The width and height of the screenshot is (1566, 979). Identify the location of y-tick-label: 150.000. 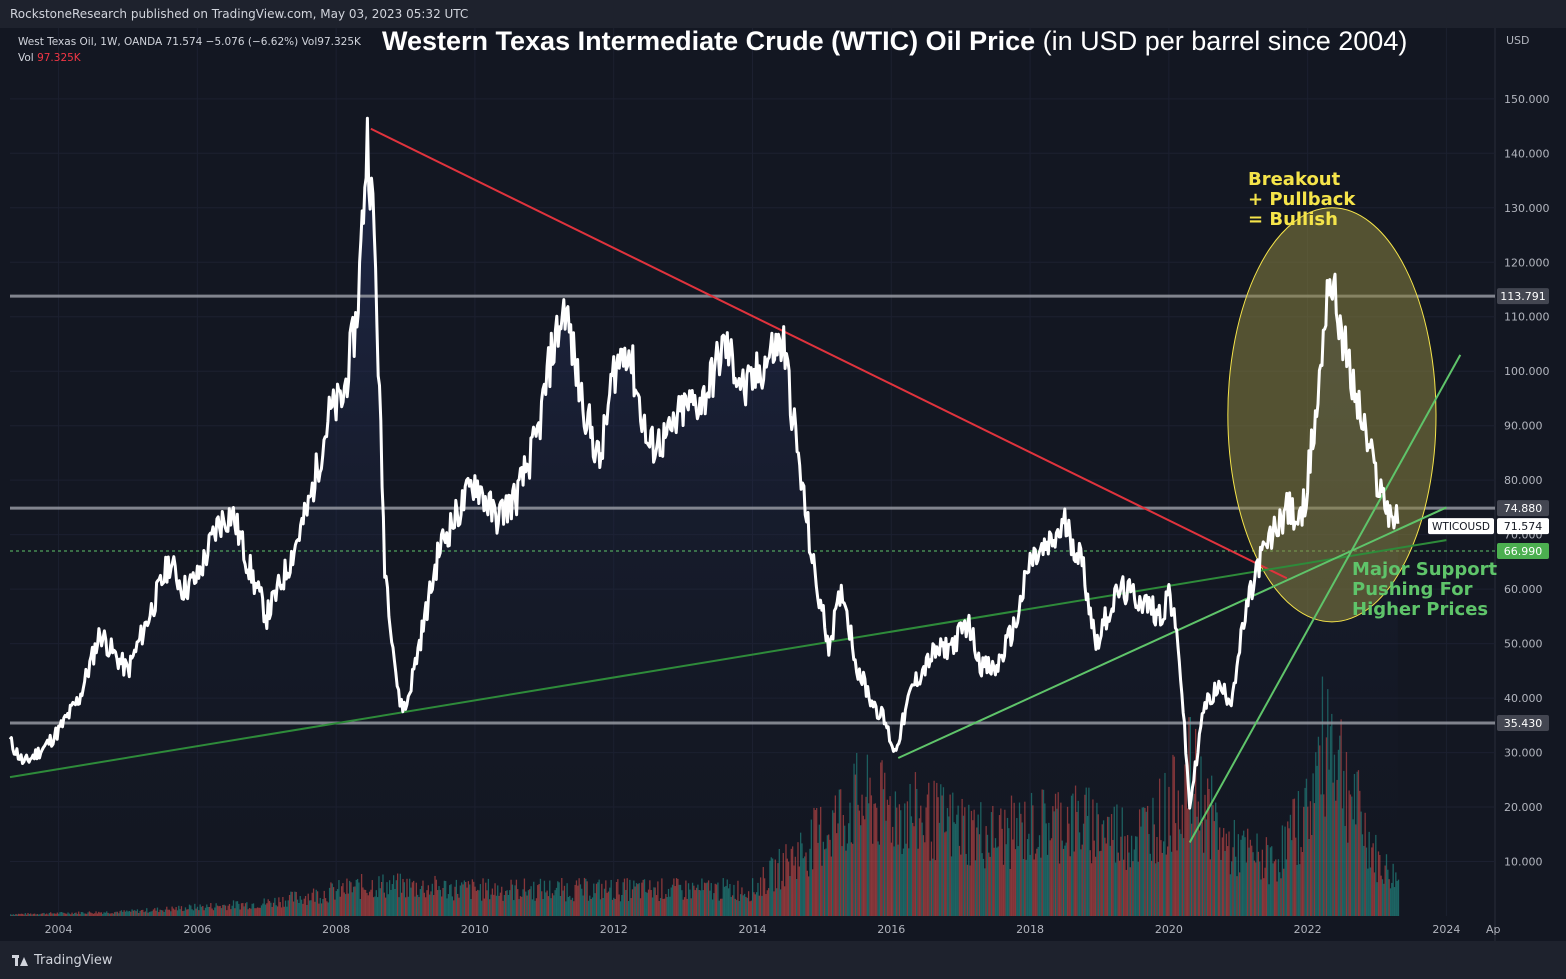
(1527, 99).